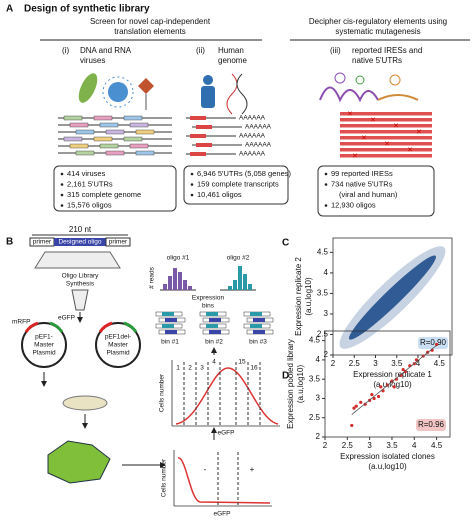 This screenshot has height=521, width=474. Describe the element at coordinates (79, 242) in the screenshot. I see `oligo-label: Designed oligo` at that location.